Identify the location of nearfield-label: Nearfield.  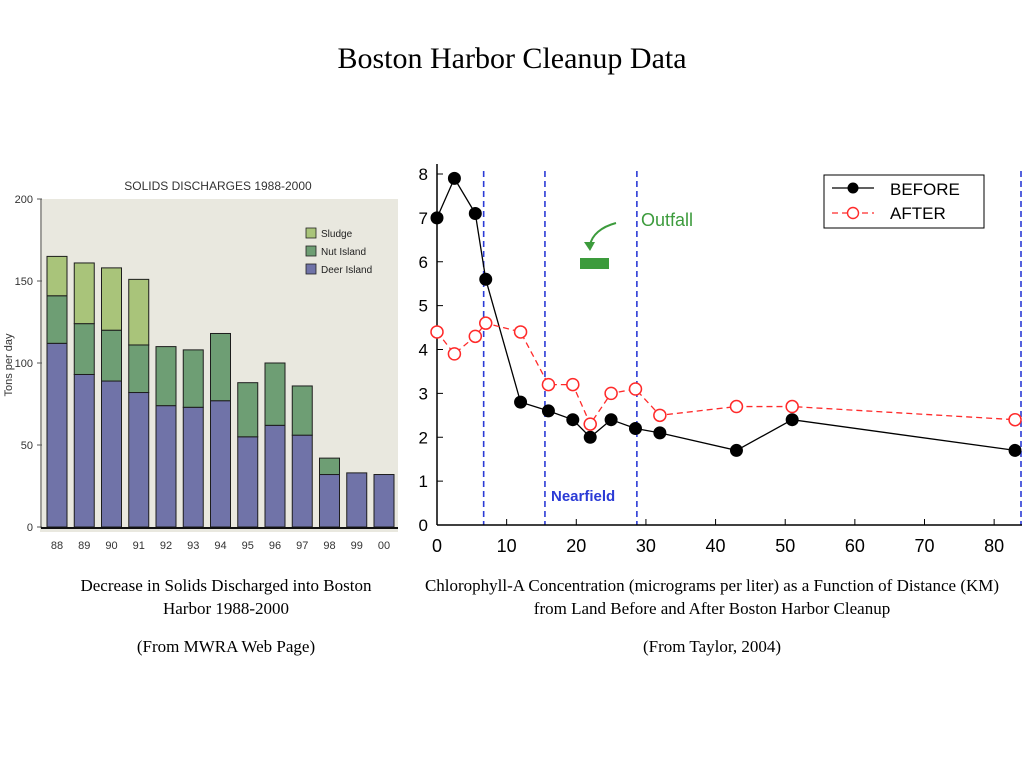
(583, 496).